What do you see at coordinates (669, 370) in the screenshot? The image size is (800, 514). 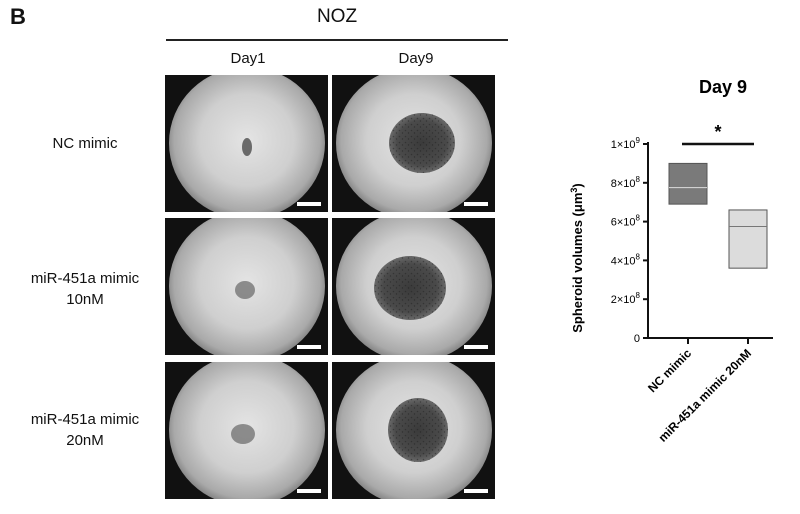 I see `x-tick-label: NC mimic` at bounding box center [669, 370].